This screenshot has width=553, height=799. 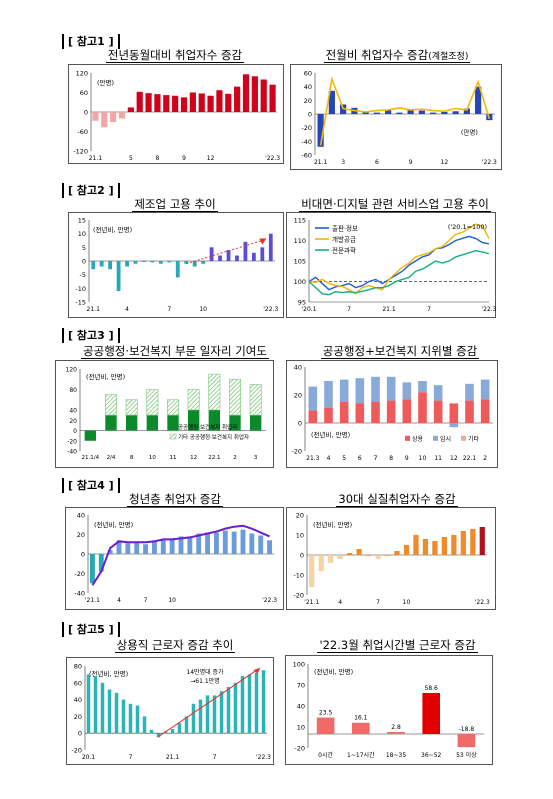 What do you see at coordinates (105, 82) in the screenshot?
I see `unit-label: (만명)` at bounding box center [105, 82].